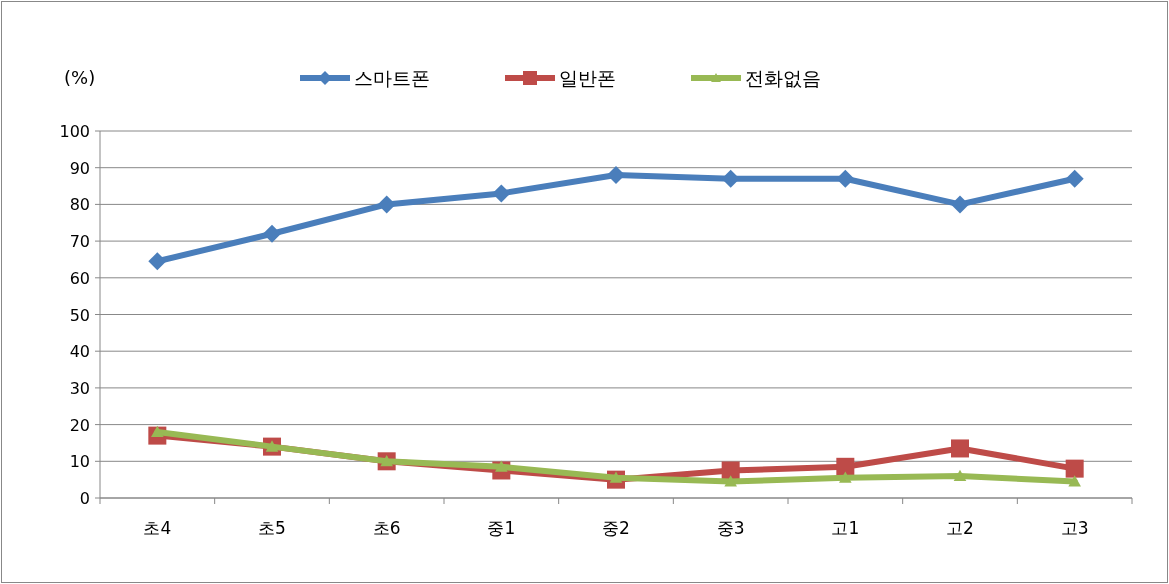 The height and width of the screenshot is (584, 1169). Describe the element at coordinates (79, 462) in the screenshot. I see `y-tick-label: 10` at that location.